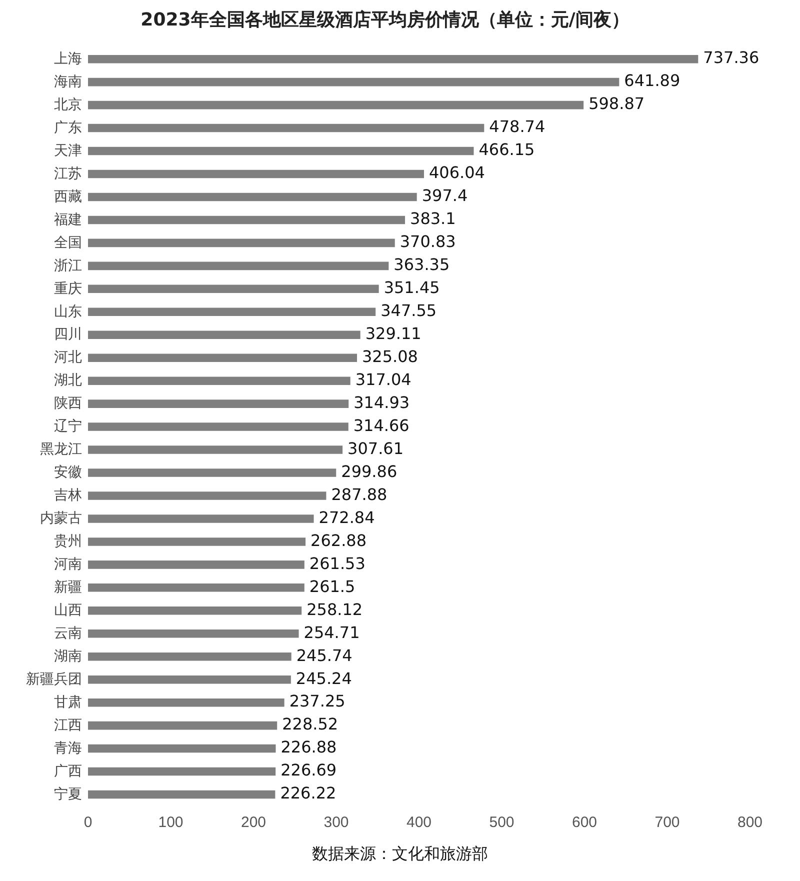 The height and width of the screenshot is (881, 800). Describe the element at coordinates (332, 632) in the screenshot. I see `data-label: 254.71` at that location.